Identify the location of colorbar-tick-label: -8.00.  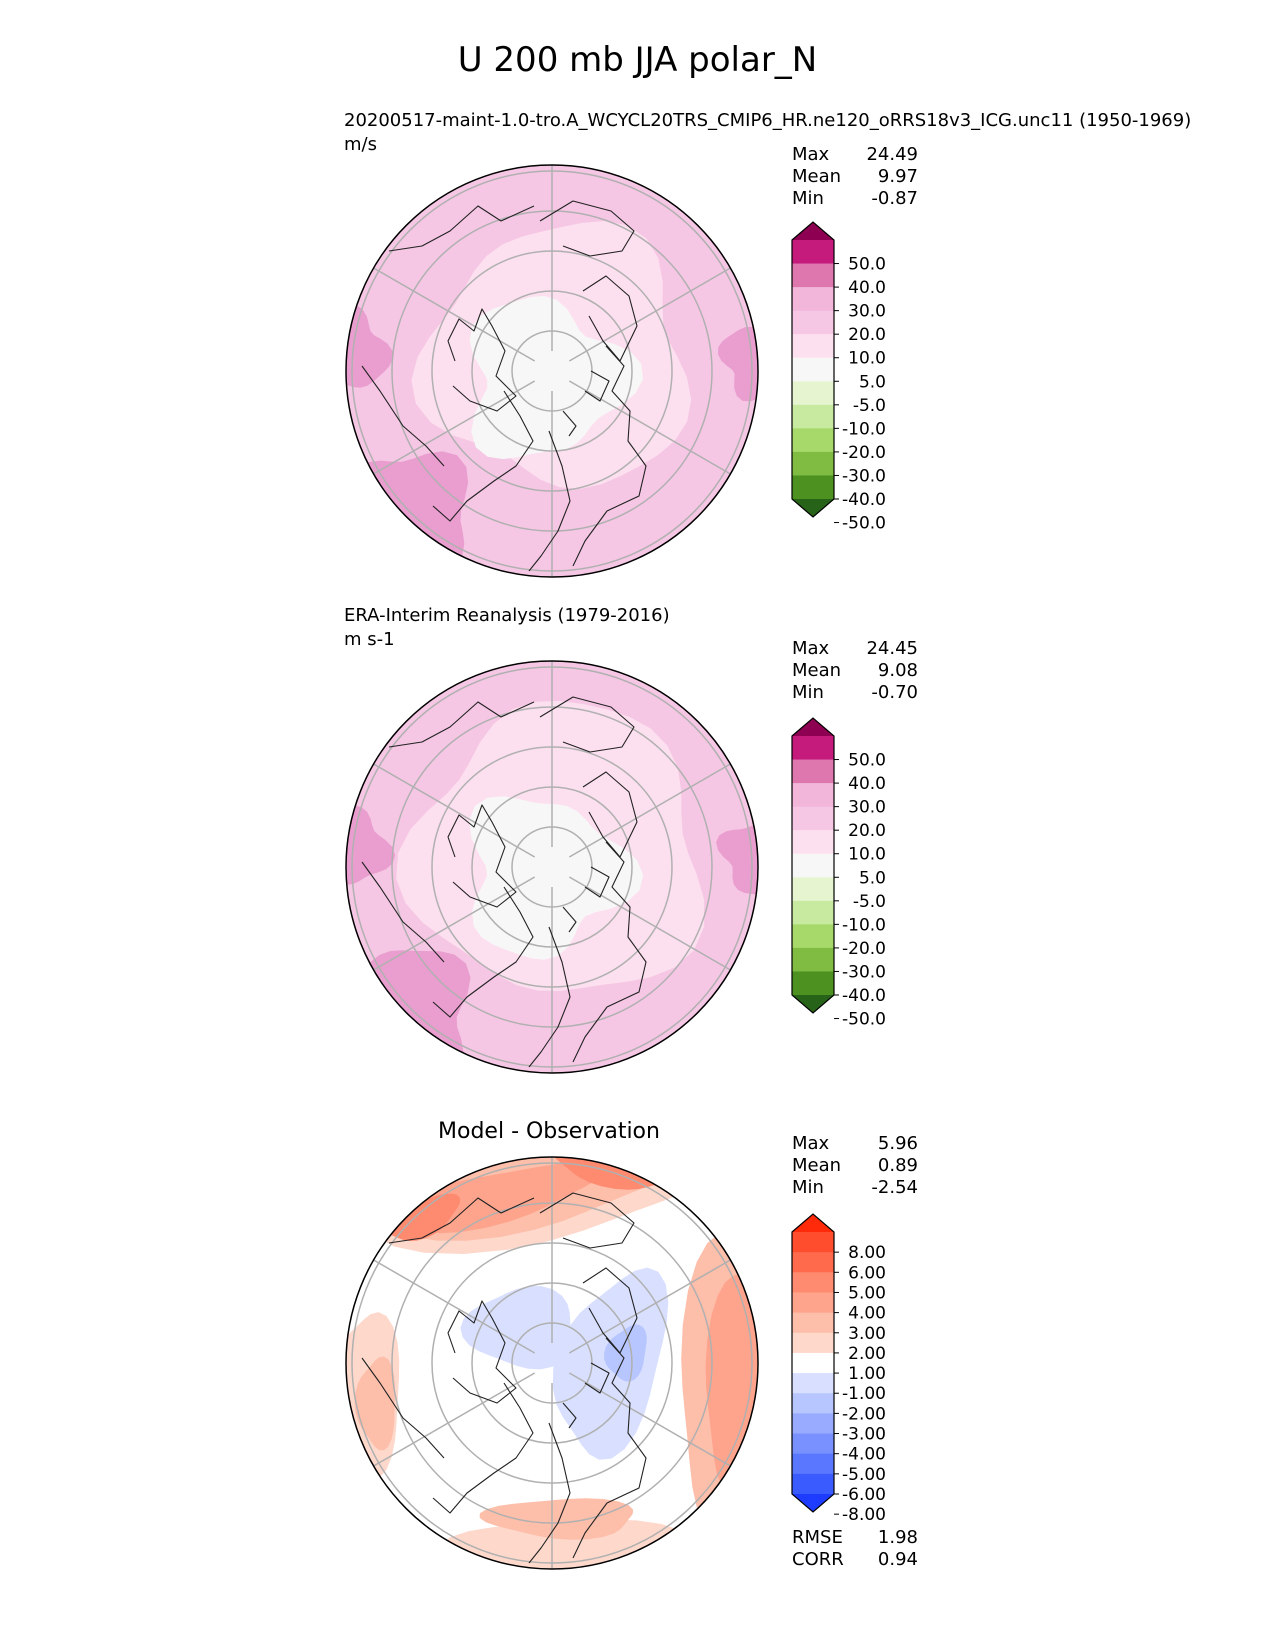
(864, 1515).